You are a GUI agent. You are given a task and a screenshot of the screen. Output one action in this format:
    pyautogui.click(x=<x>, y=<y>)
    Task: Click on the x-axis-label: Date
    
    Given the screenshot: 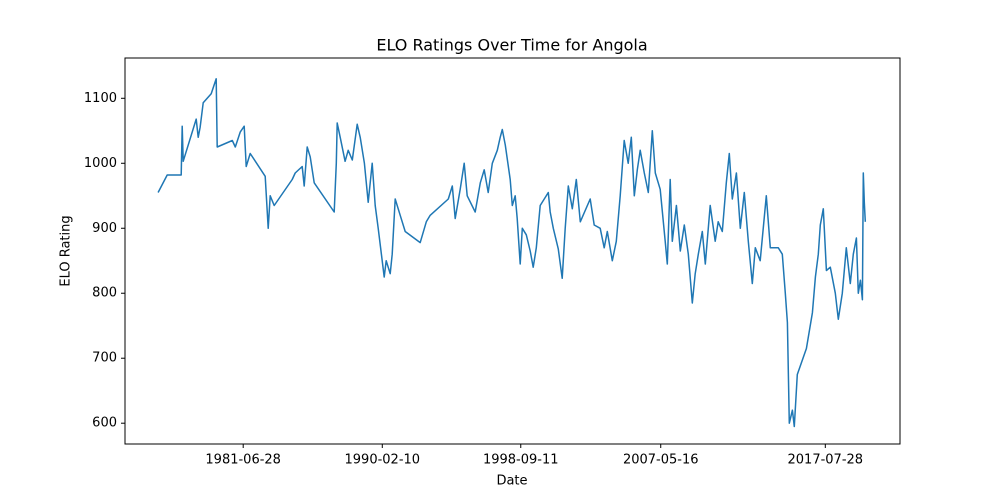 What is the action you would take?
    pyautogui.click(x=511, y=481)
    